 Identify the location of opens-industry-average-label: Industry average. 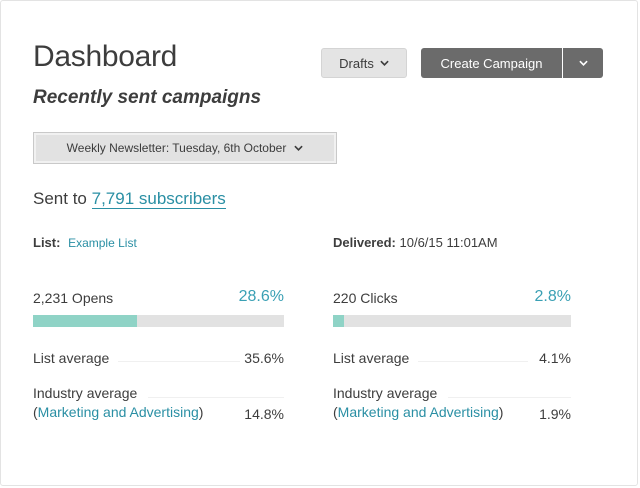
(85, 393).